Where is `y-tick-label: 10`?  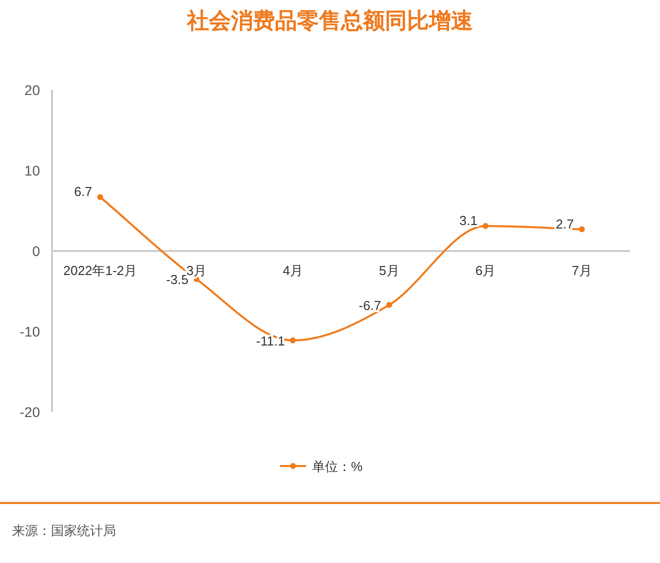 y-tick-label: 10 is located at coordinates (32, 170).